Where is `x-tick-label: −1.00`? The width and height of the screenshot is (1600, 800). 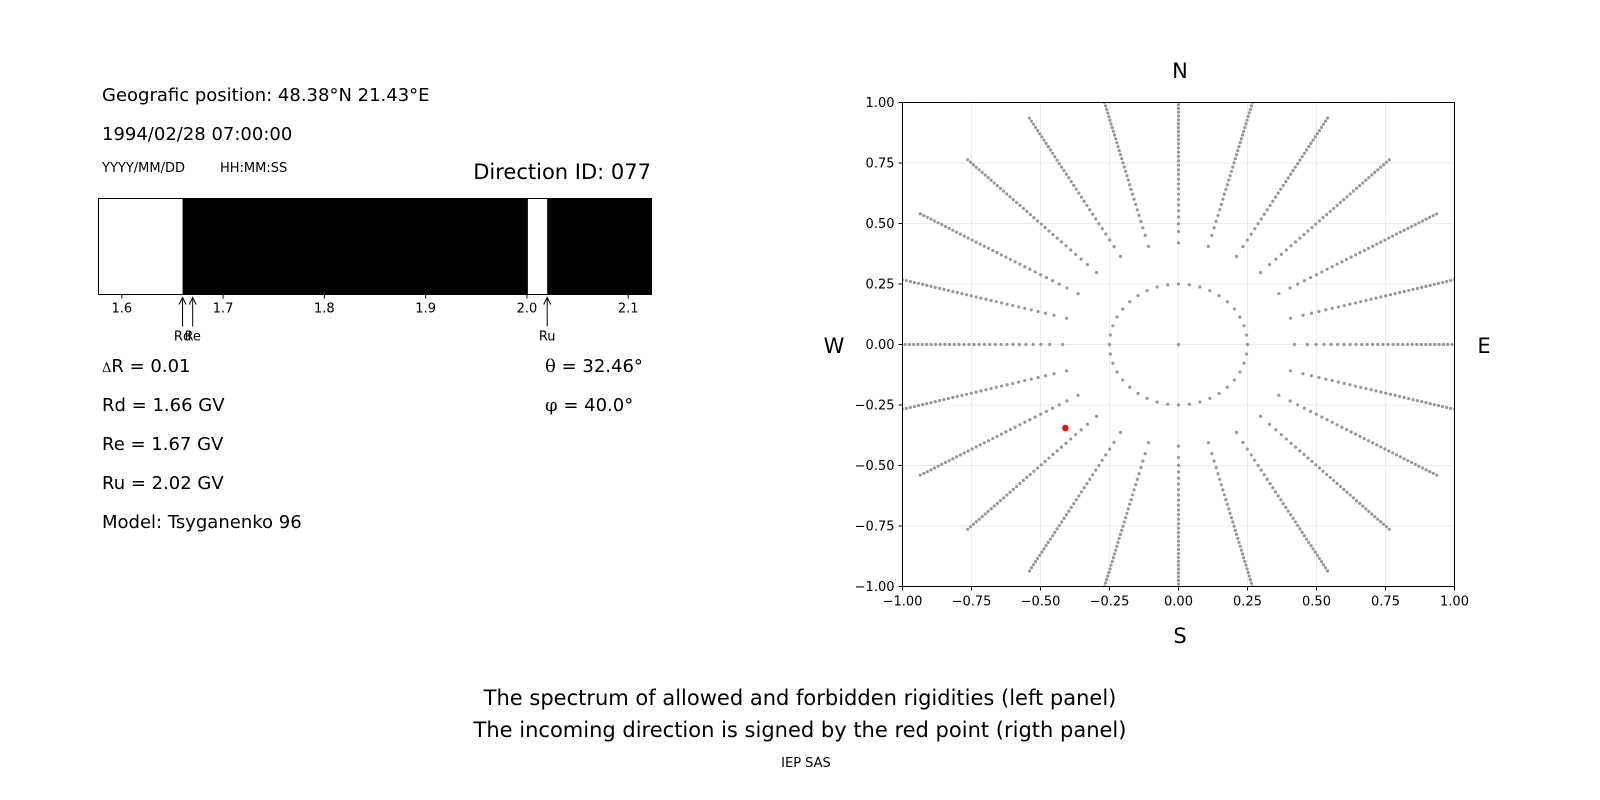
x-tick-label: −1.00 is located at coordinates (903, 602).